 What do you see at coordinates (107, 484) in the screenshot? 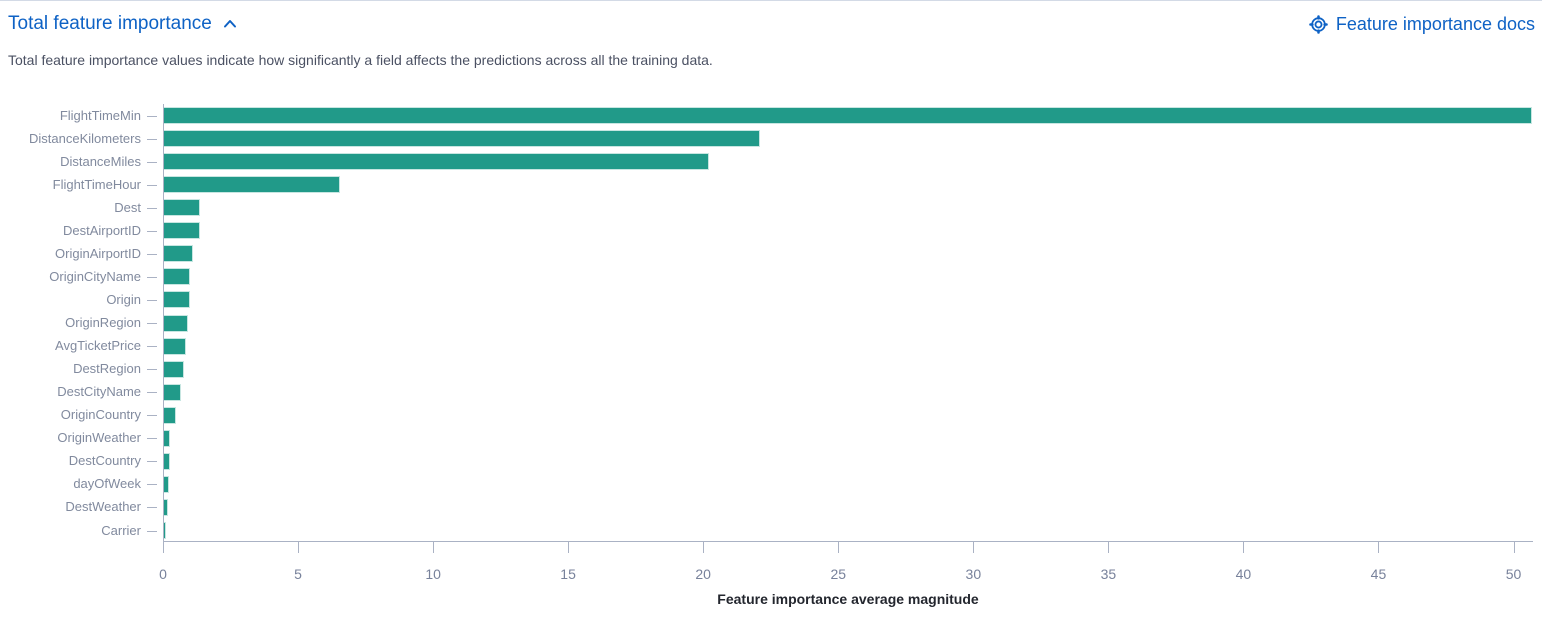
I see `y-axis-label: dayOfWeek` at bounding box center [107, 484].